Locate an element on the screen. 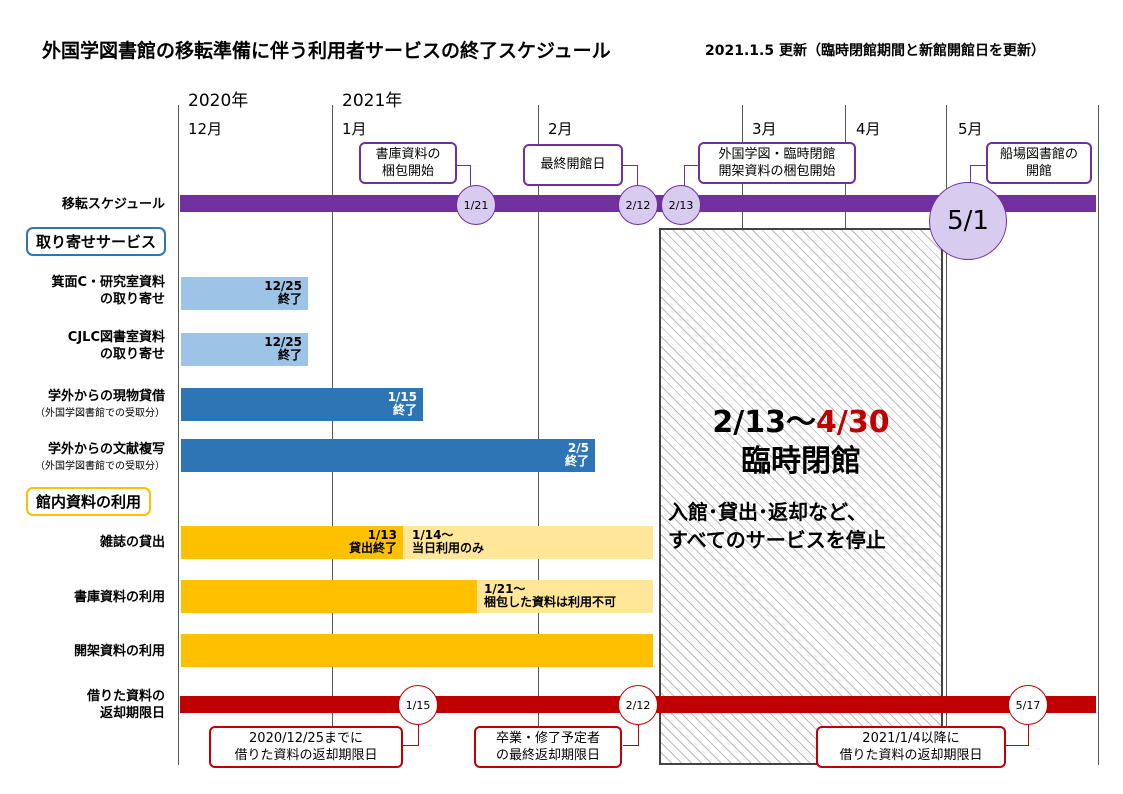  bar-label-magazine: 1/13 貸出終了 is located at coordinates (292, 542).